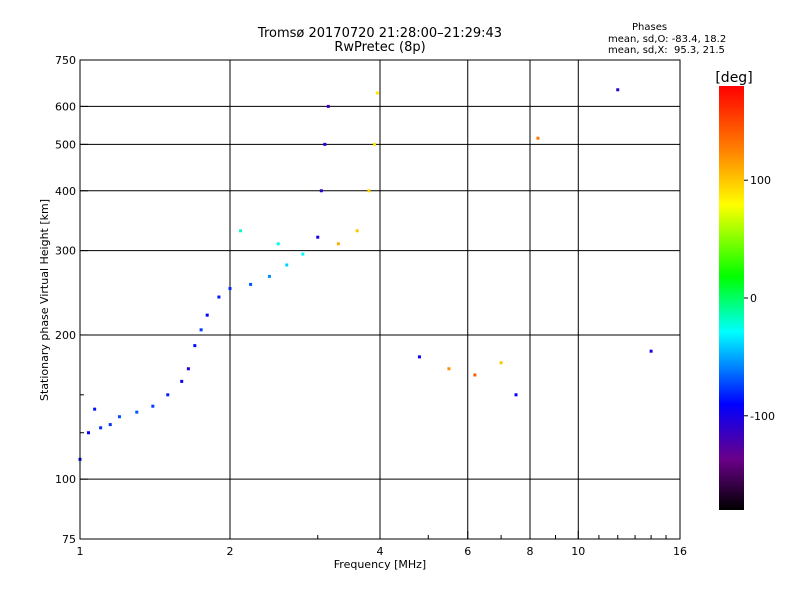 This screenshot has height=600, width=800. Describe the element at coordinates (230, 551) in the screenshot. I see `x-tick-label: 2` at that location.